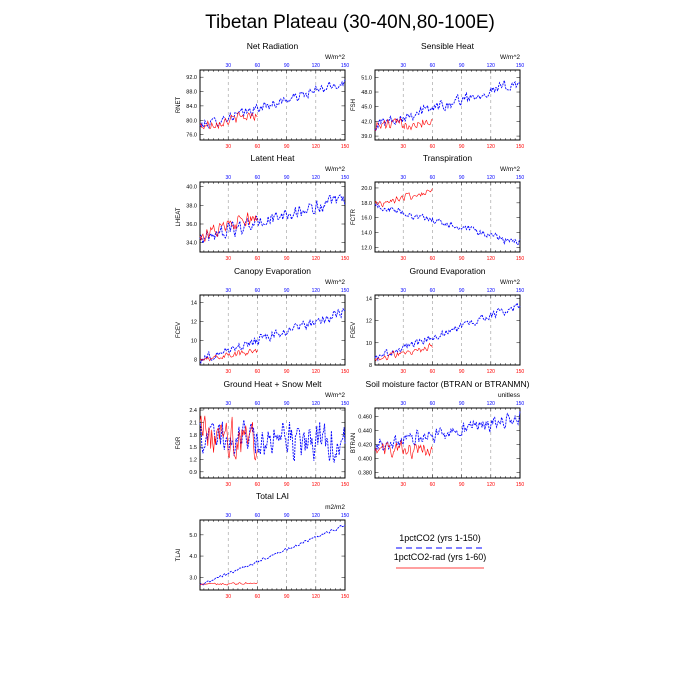  I want to click on y-tick-label: 12.0, so click(366, 249).